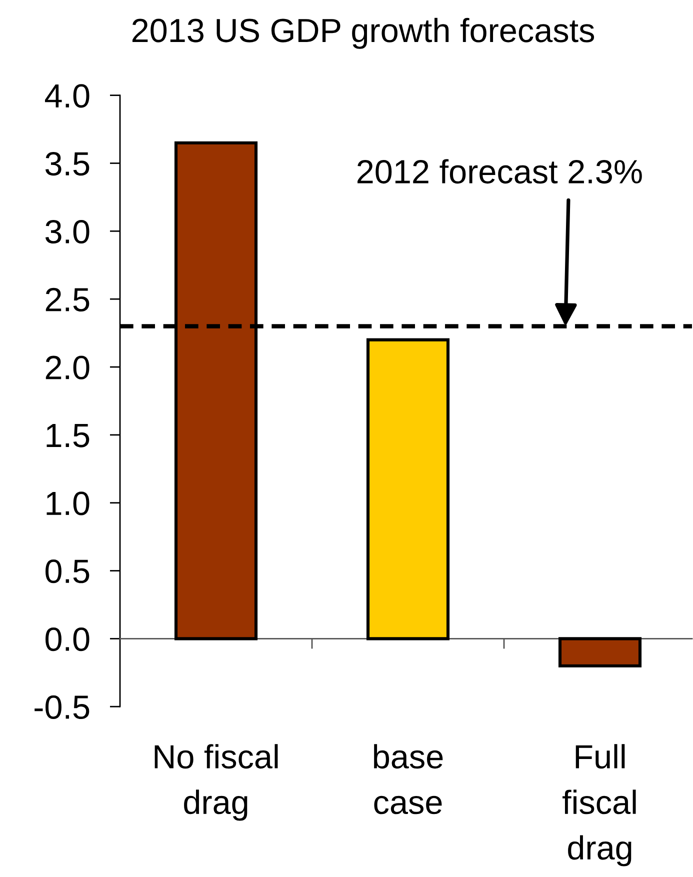 This screenshot has width=693, height=877. Describe the element at coordinates (68, 639) in the screenshot. I see `y-tick-label: 0.0` at that location.